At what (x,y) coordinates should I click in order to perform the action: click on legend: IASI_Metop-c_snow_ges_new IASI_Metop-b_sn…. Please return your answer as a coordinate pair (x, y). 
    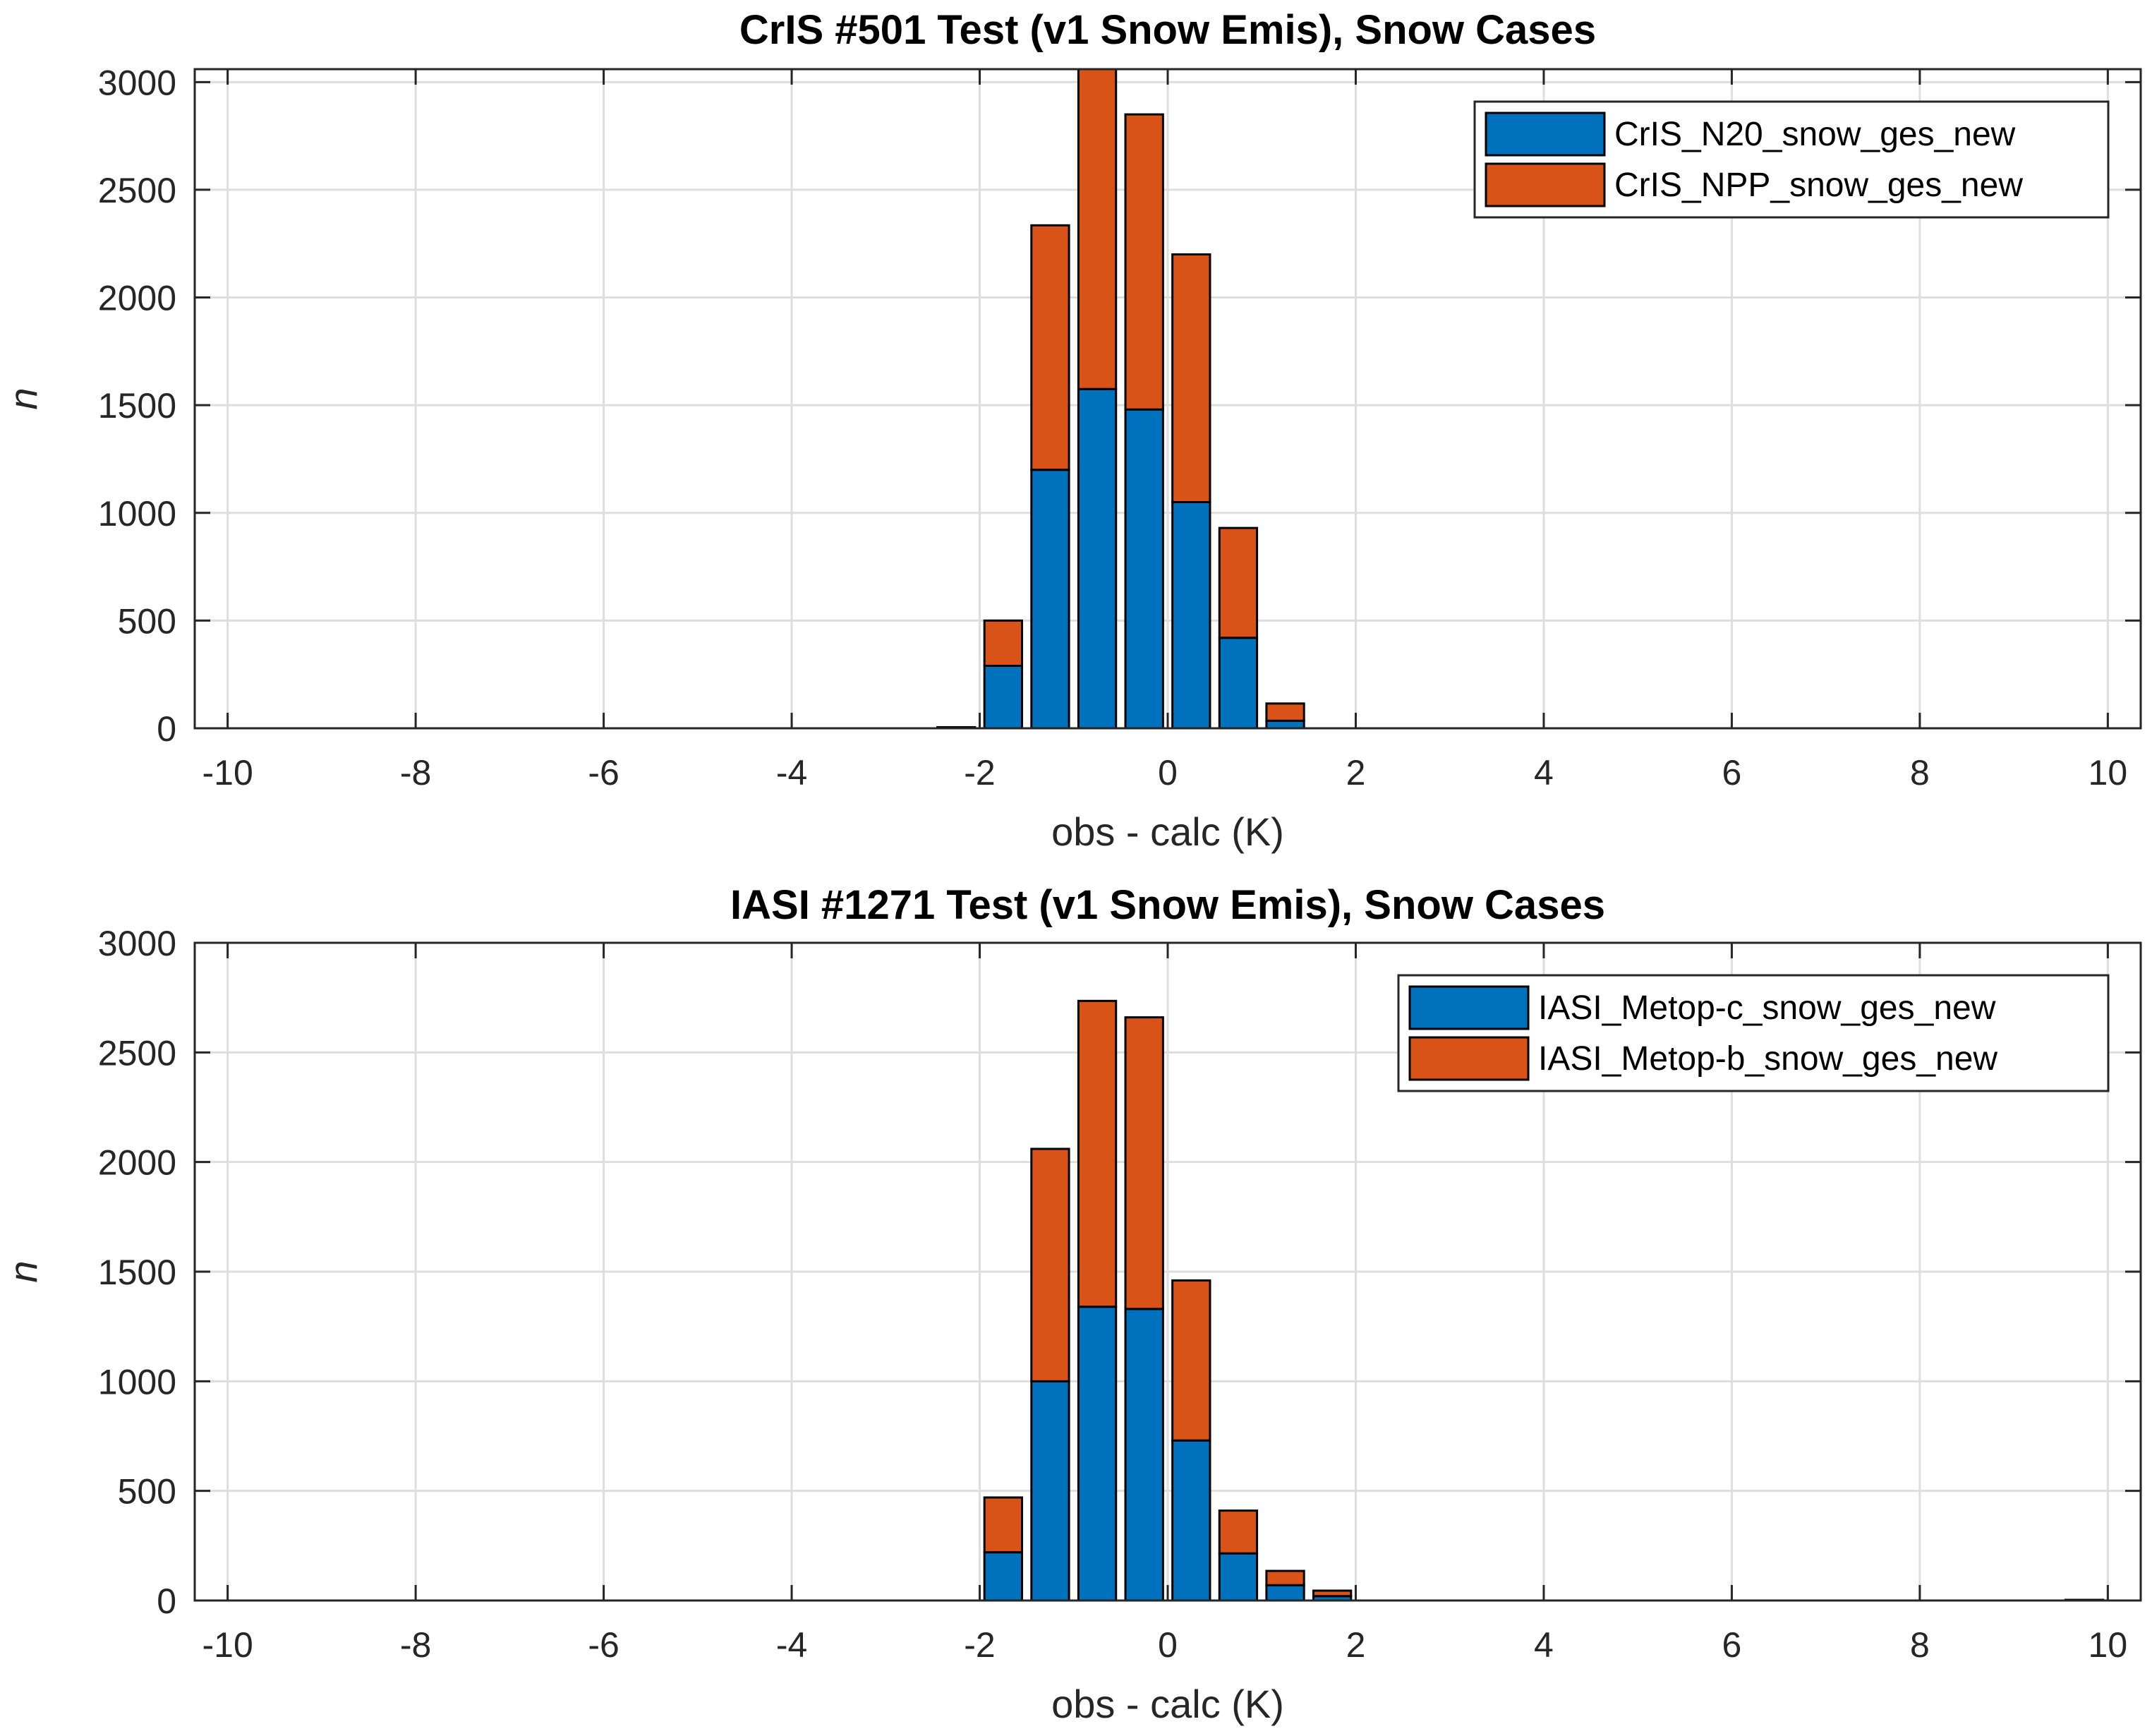
    Looking at the image, I should click on (1753, 1033).